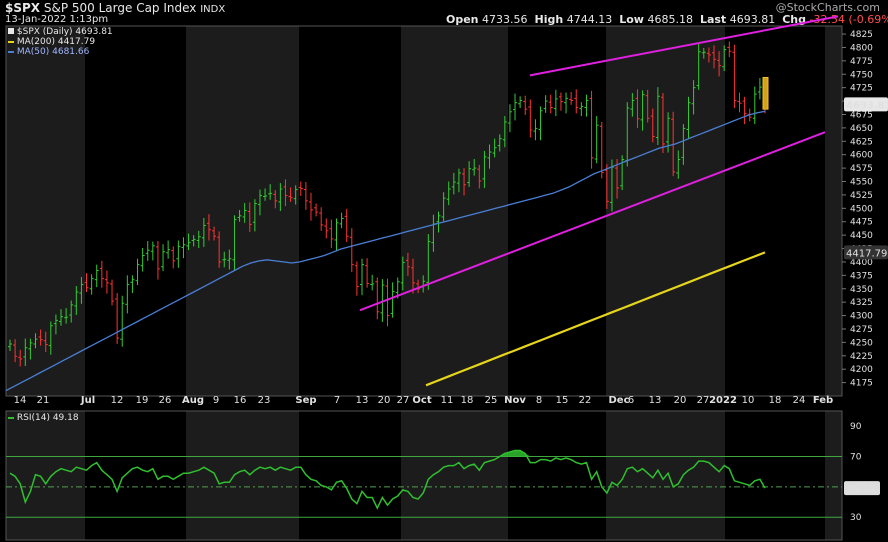  I want to click on high-label: High, so click(549, 19).